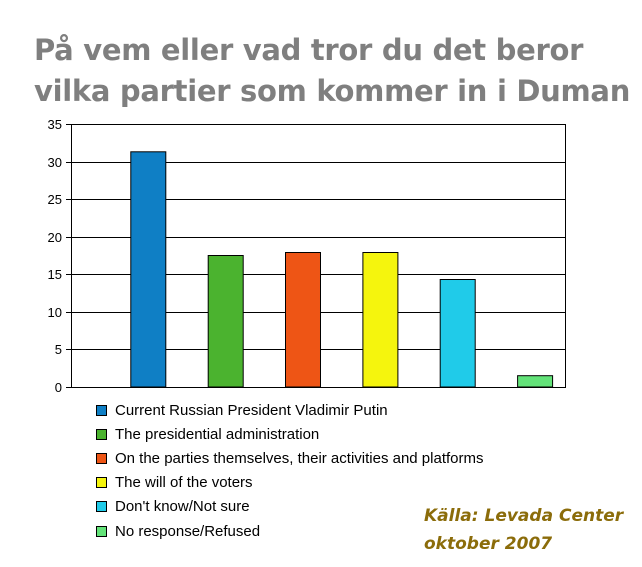  I want to click on y-tick-label: 15, so click(55, 274).